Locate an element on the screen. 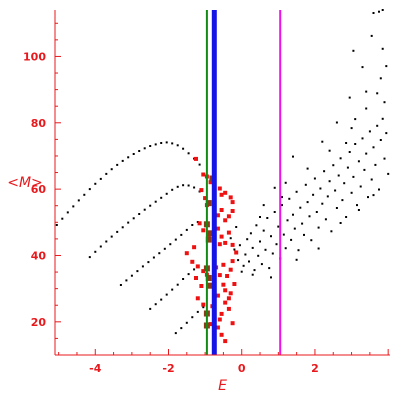  red-series is located at coordinates (211, 250).